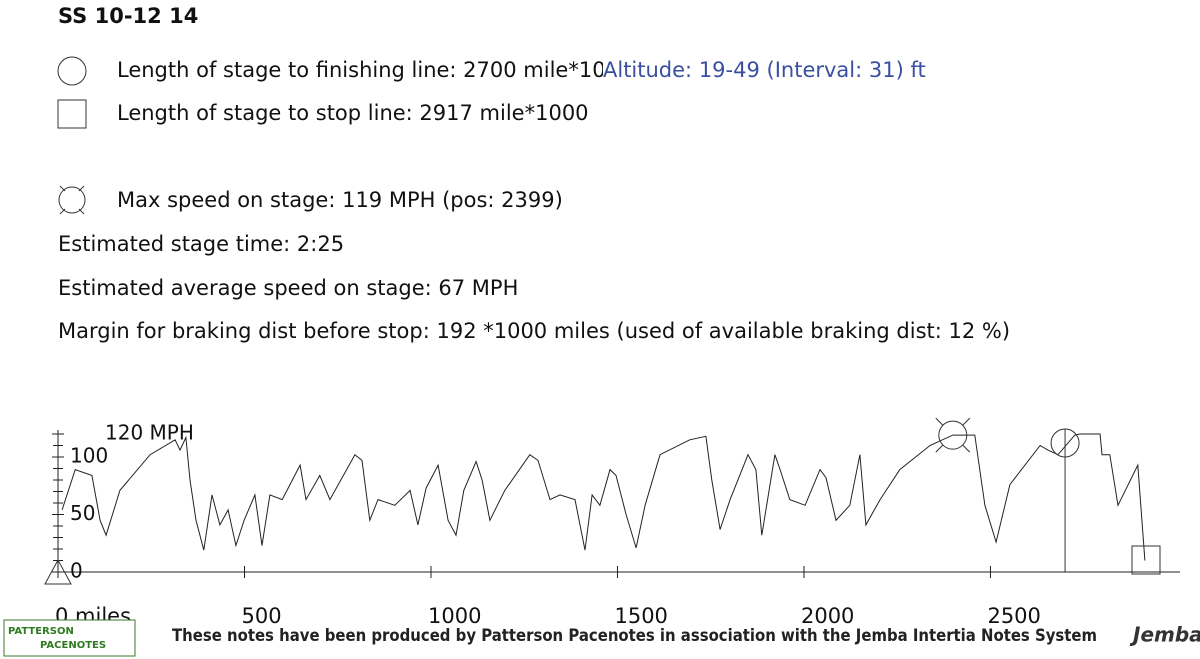 The width and height of the screenshot is (1200, 659). Describe the element at coordinates (261, 616) in the screenshot. I see `x-tick-label: 500` at that location.